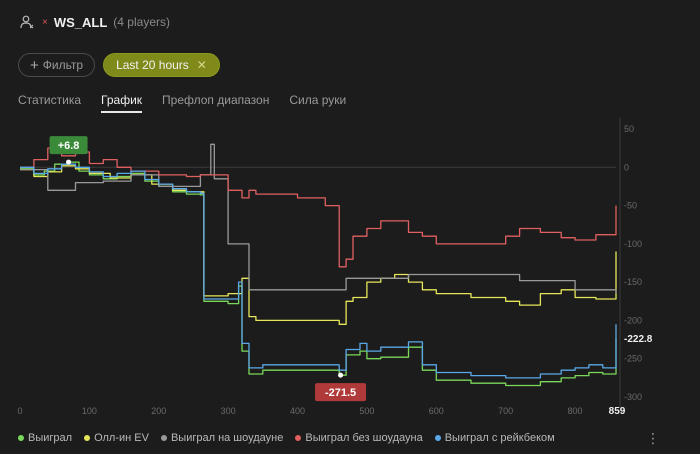 Image resolution: width=700 pixels, height=454 pixels. What do you see at coordinates (633, 397) in the screenshot?
I see `y-tick-label: -300` at bounding box center [633, 397].